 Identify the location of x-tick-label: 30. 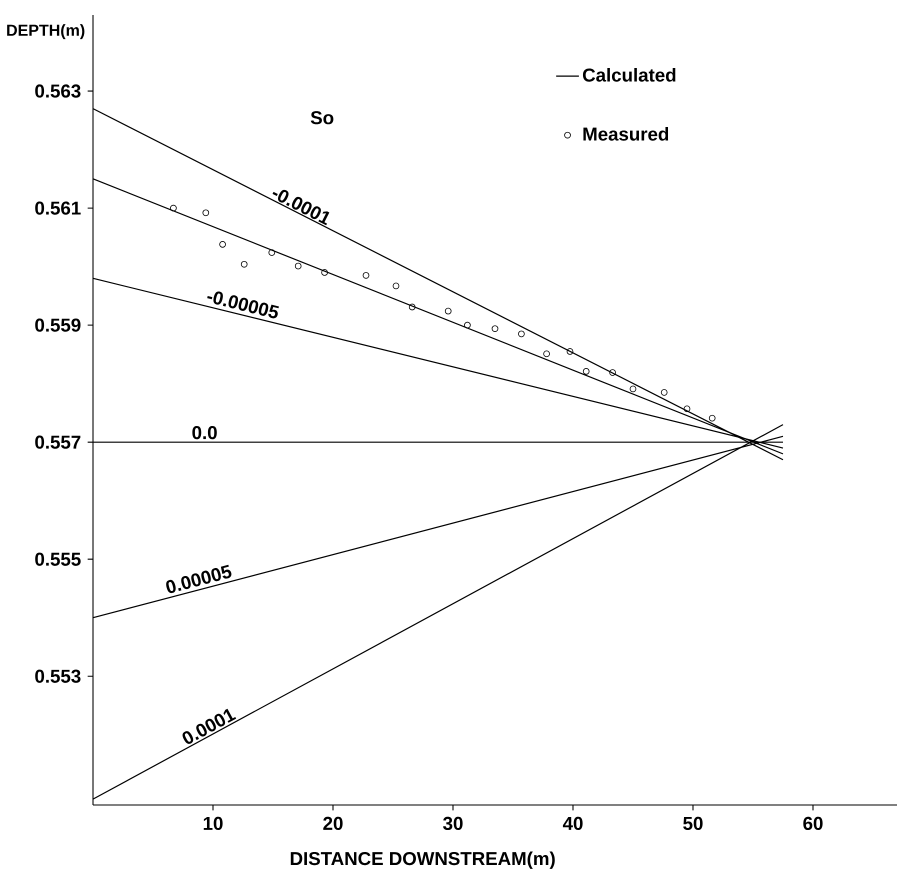
(453, 823).